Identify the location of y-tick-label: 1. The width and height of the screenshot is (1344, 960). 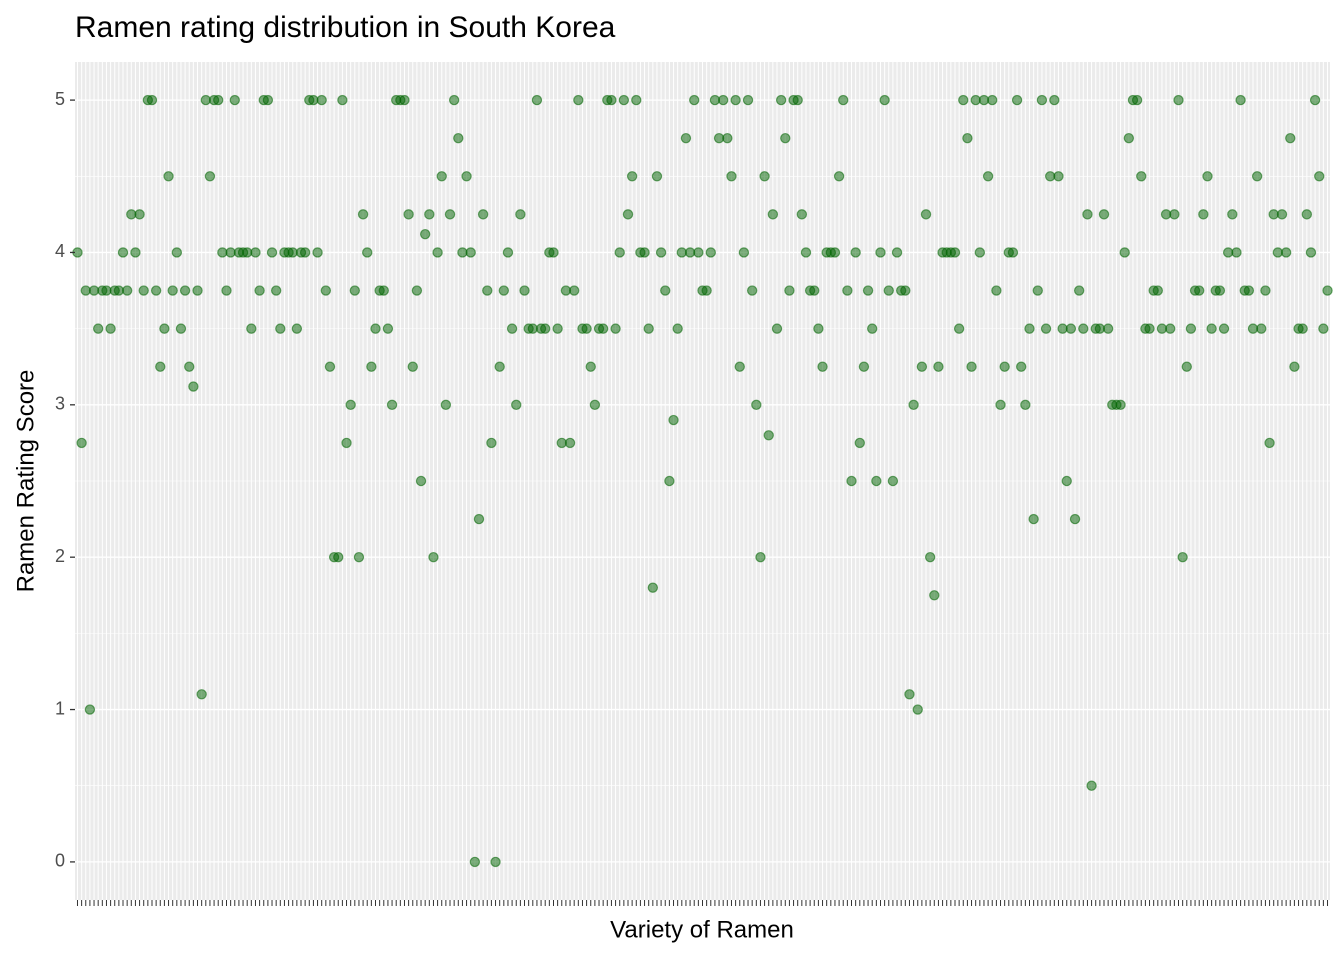
(60, 708).